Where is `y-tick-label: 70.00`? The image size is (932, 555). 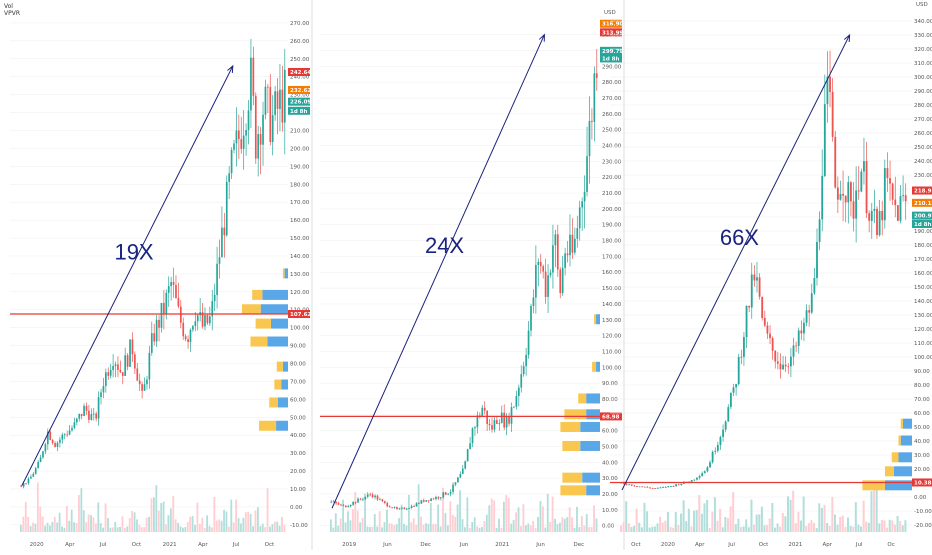 y-tick-label: 70.00 is located at coordinates (922, 400).